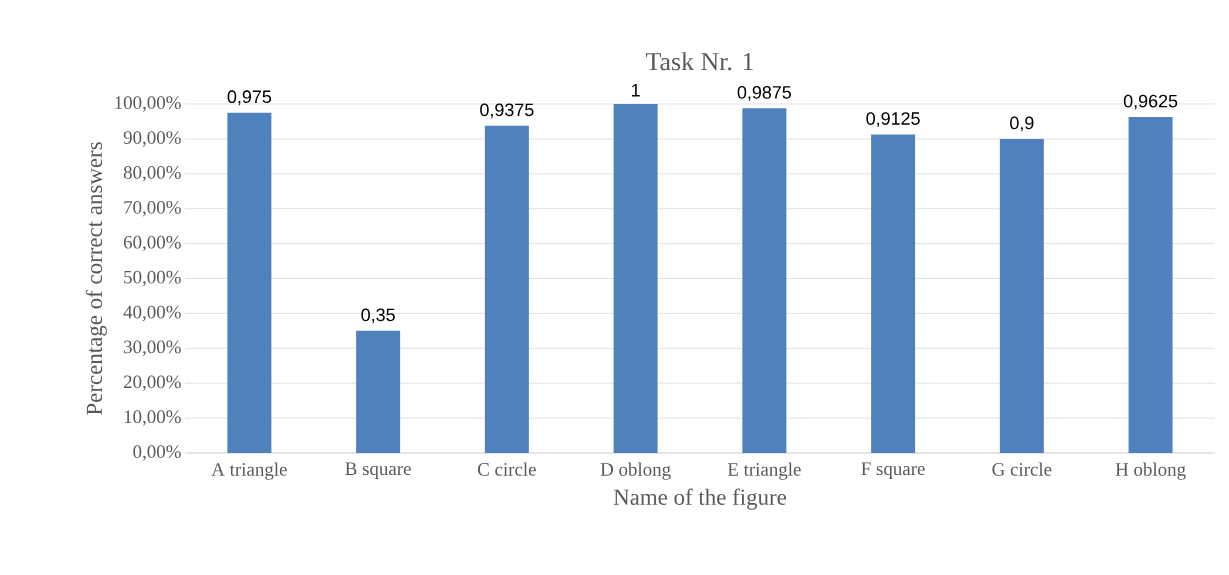  Describe the element at coordinates (764, 471) in the screenshot. I see `x-tick-label: E triangle` at that location.